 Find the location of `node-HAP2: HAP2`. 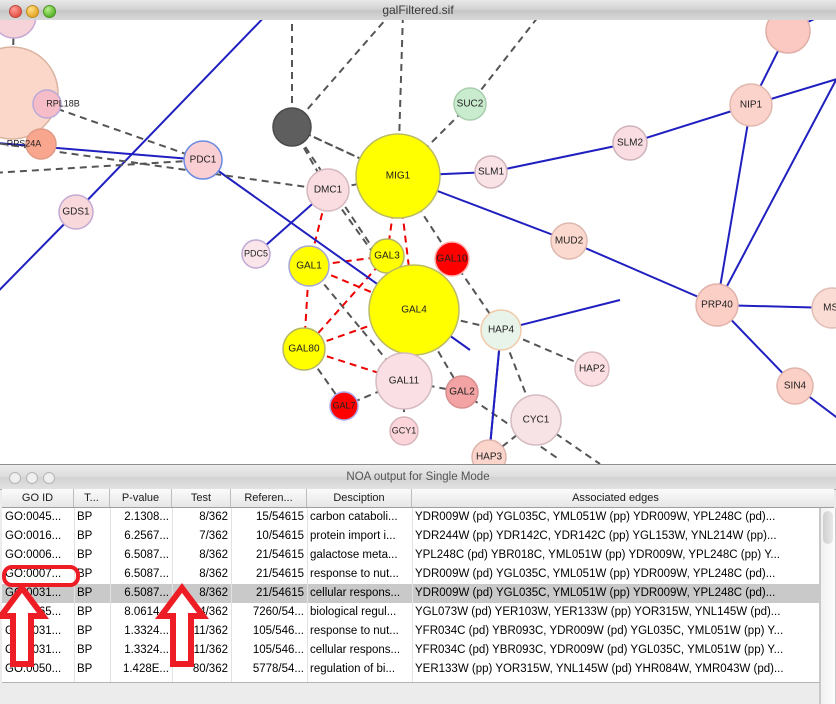

node-HAP2: HAP2 is located at coordinates (592, 369).